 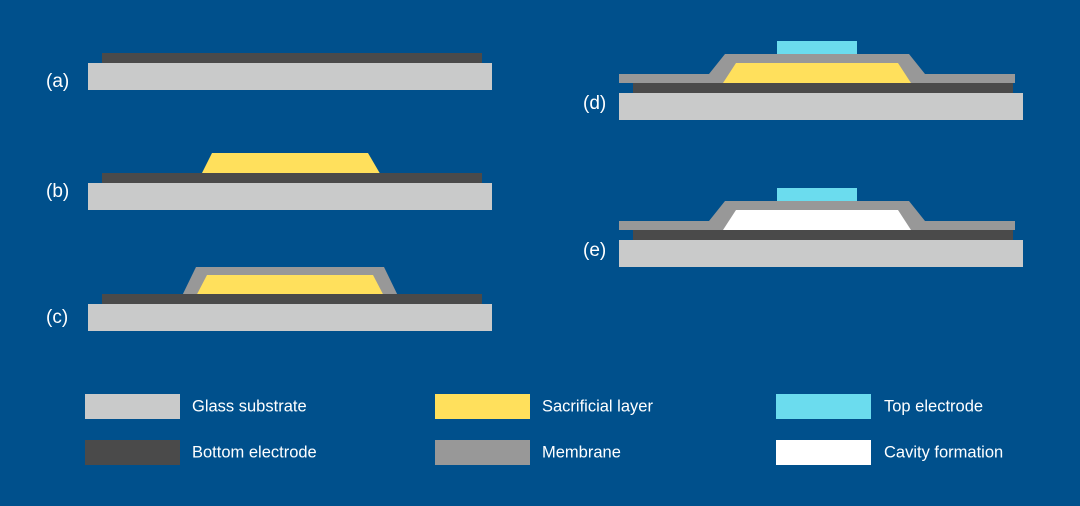 I want to click on legend-swatch-sacrificial-layer, so click(x=482, y=406).